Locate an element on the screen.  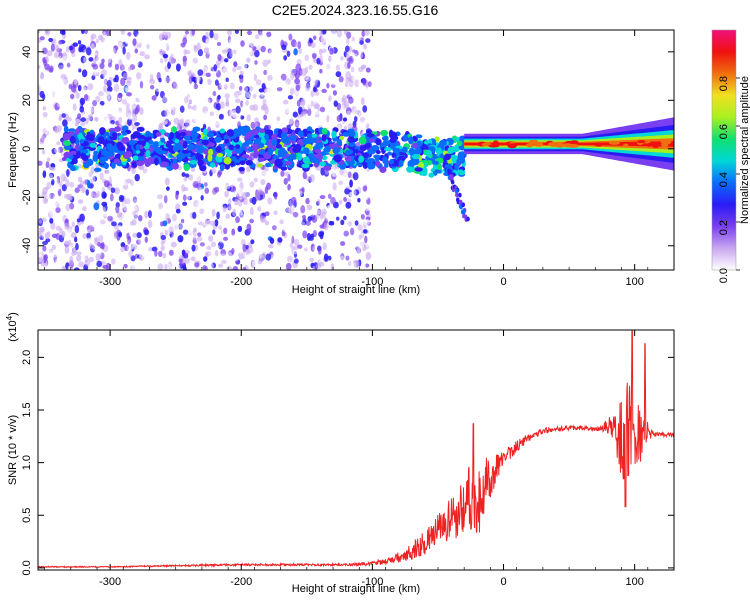
carrier-blob is located at coordinates (494, 146).